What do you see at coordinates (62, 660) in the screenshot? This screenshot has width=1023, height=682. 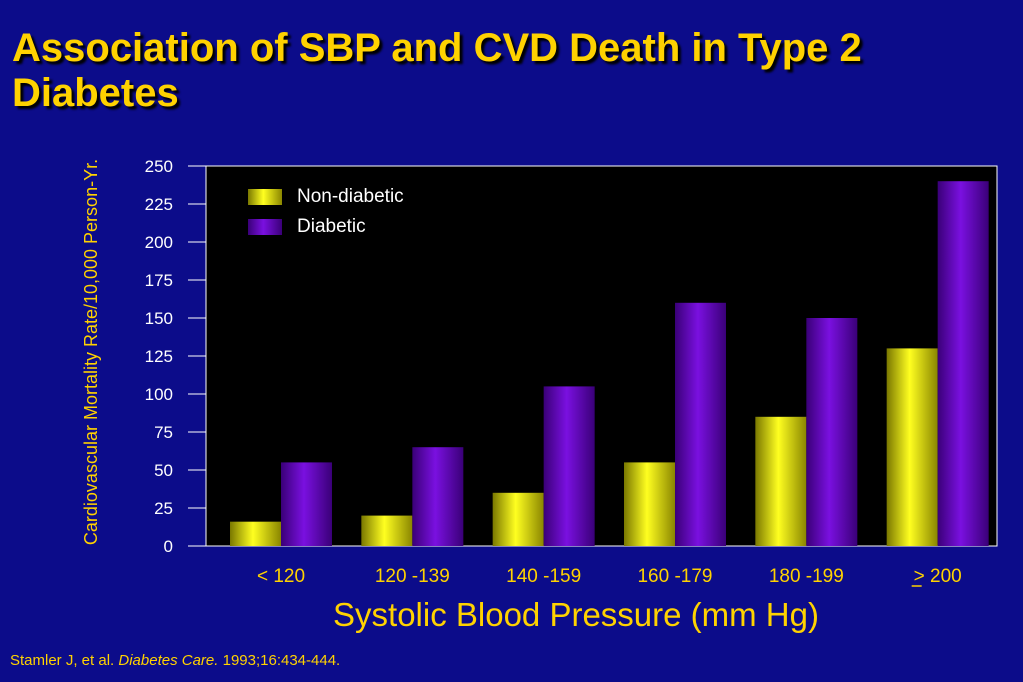 I see `citation-authors: Stamler J, et al.` at bounding box center [62, 660].